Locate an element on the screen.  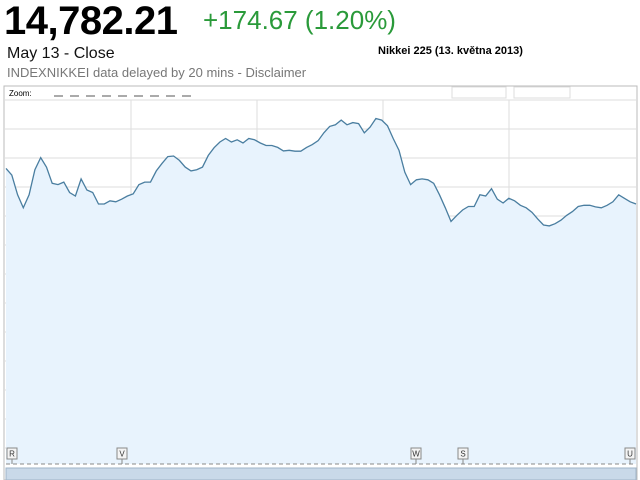
timeline-marker: V is located at coordinates (122, 455).